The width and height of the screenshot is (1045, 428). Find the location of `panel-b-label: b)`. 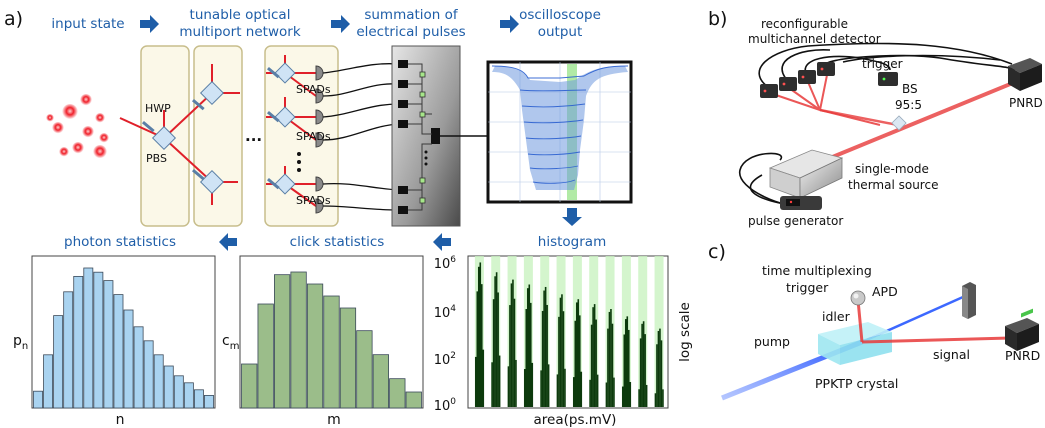

panel-b-label: b) is located at coordinates (717, 19).